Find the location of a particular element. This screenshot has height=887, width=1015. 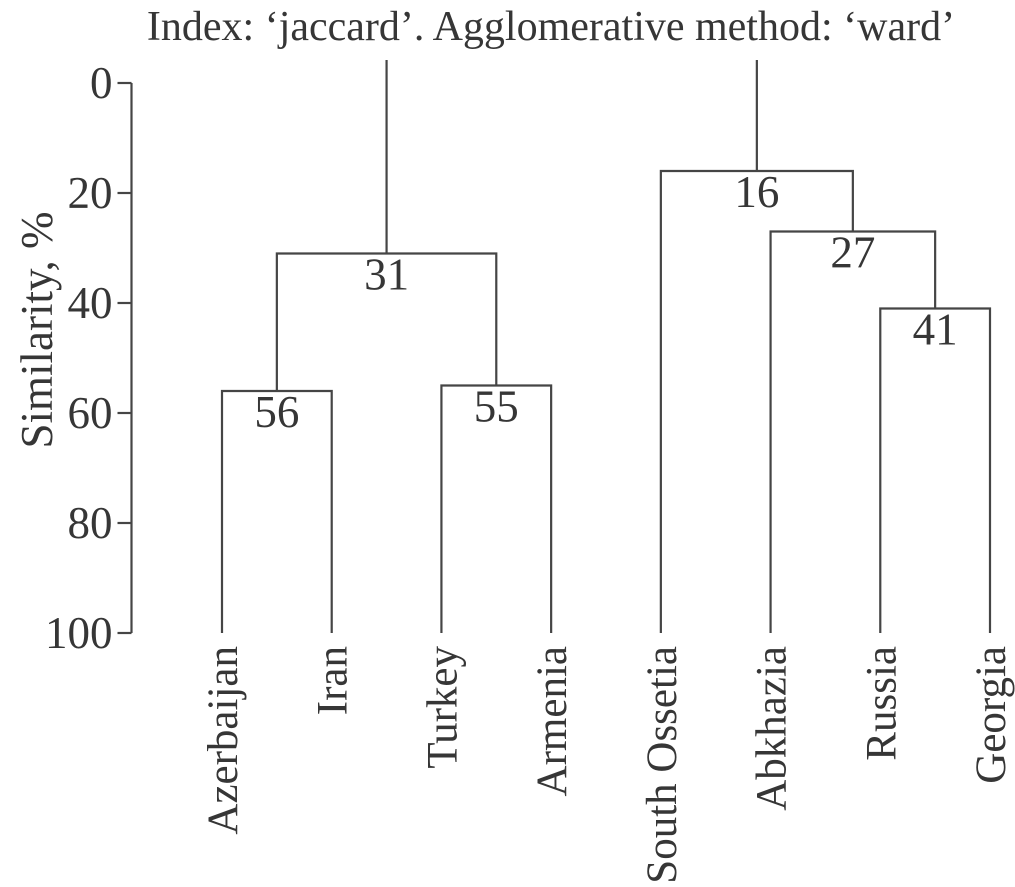

leaf-label-abkhazia: Abkhazia is located at coordinates (772, 728).